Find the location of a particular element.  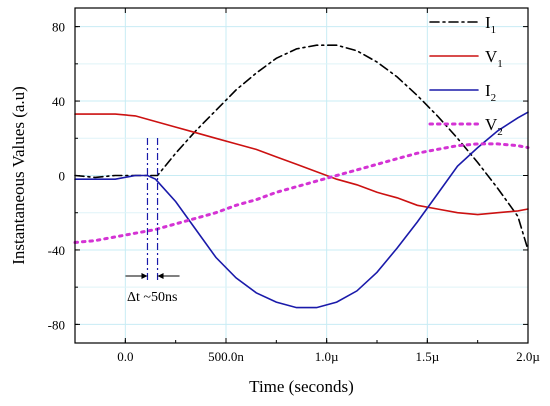

legend-entry: V1 is located at coordinates (494, 58).